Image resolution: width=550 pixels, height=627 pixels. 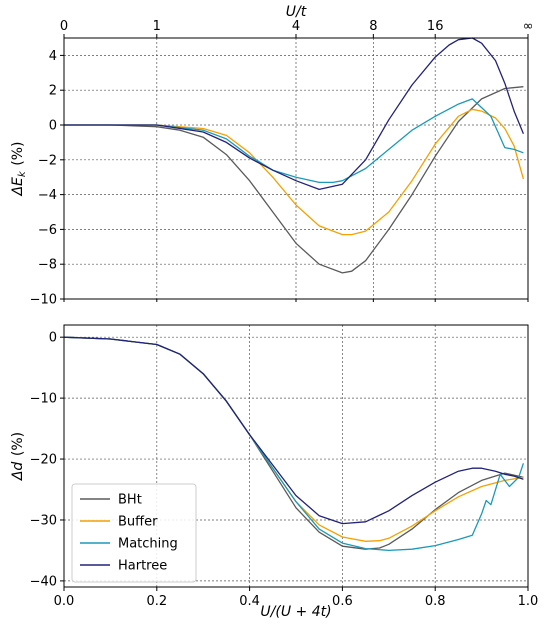 I want to click on y-axis-label: ΔEk (%), so click(x=19, y=168).